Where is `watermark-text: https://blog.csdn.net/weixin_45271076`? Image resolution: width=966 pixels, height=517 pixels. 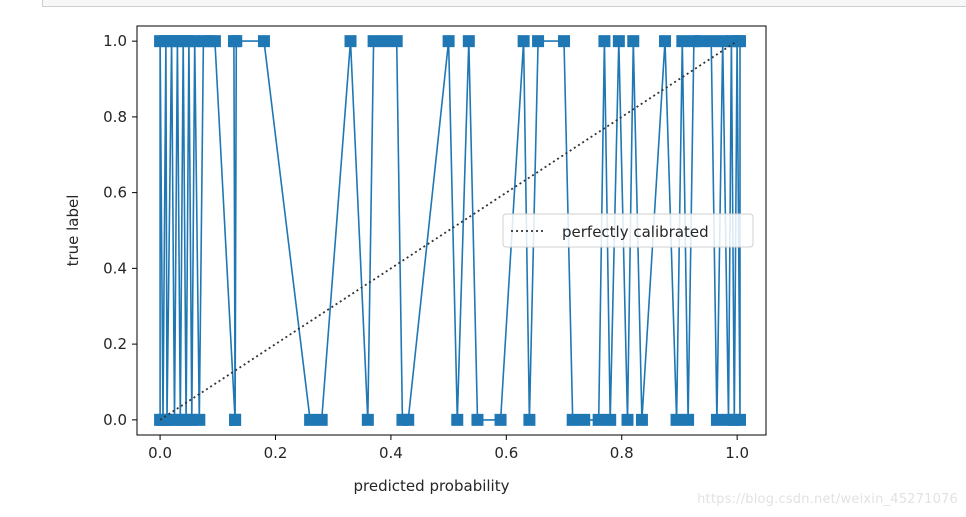 watermark-text: https://blog.csdn.net/weixin_45271076 is located at coordinates (827, 499).